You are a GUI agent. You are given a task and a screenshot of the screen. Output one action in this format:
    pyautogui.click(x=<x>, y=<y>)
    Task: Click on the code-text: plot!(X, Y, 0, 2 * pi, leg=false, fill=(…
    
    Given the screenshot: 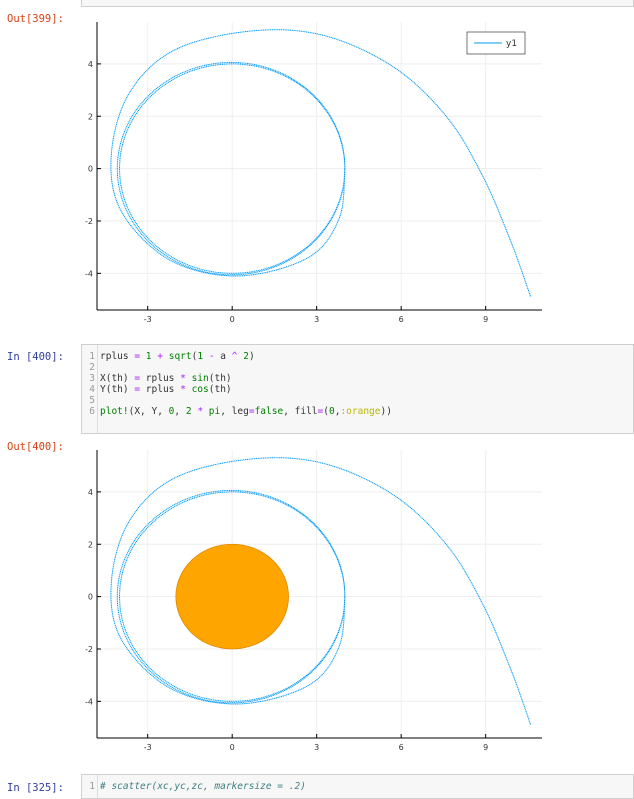 What is the action you would take?
    pyautogui.click(x=246, y=411)
    